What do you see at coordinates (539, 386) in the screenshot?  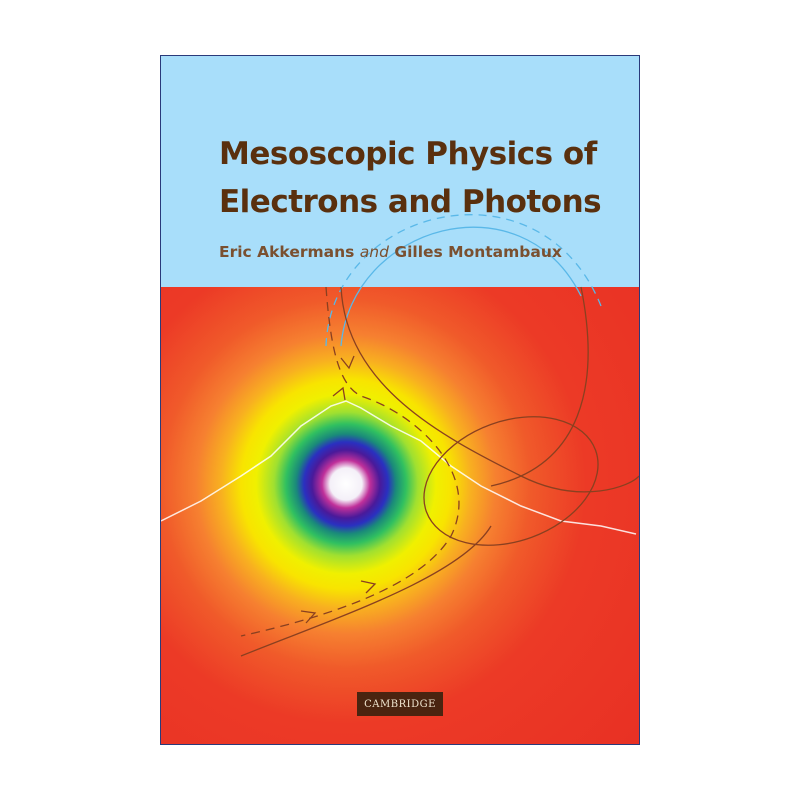 I see `brown-loop-right` at bounding box center [539, 386].